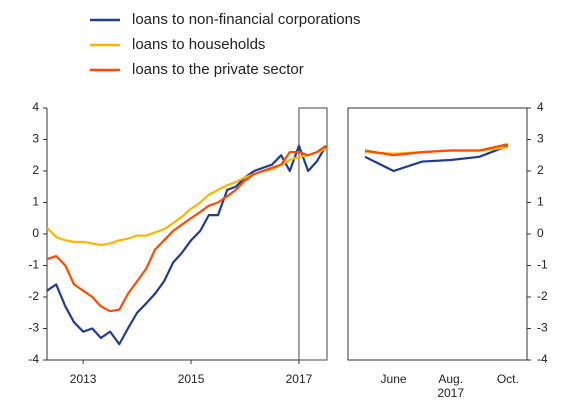 Image resolution: width=580 pixels, height=410 pixels. I want to click on x-tick-label: 2015, so click(191, 379).